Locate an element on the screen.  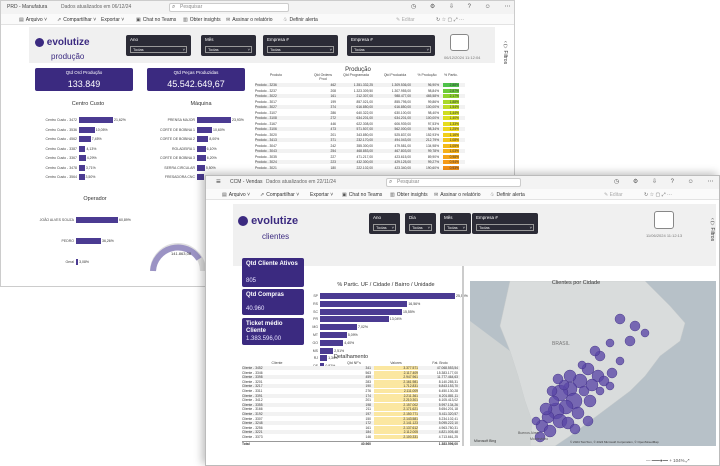
bar-row: SC 15,55% is located at coordinates (364, 311).